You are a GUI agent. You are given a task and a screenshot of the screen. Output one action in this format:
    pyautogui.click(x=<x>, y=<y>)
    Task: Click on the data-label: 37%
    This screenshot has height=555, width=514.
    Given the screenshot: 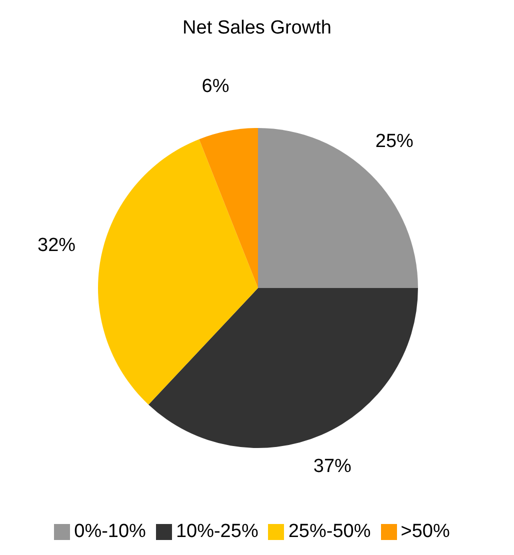 What is the action you would take?
    pyautogui.click(x=332, y=467)
    